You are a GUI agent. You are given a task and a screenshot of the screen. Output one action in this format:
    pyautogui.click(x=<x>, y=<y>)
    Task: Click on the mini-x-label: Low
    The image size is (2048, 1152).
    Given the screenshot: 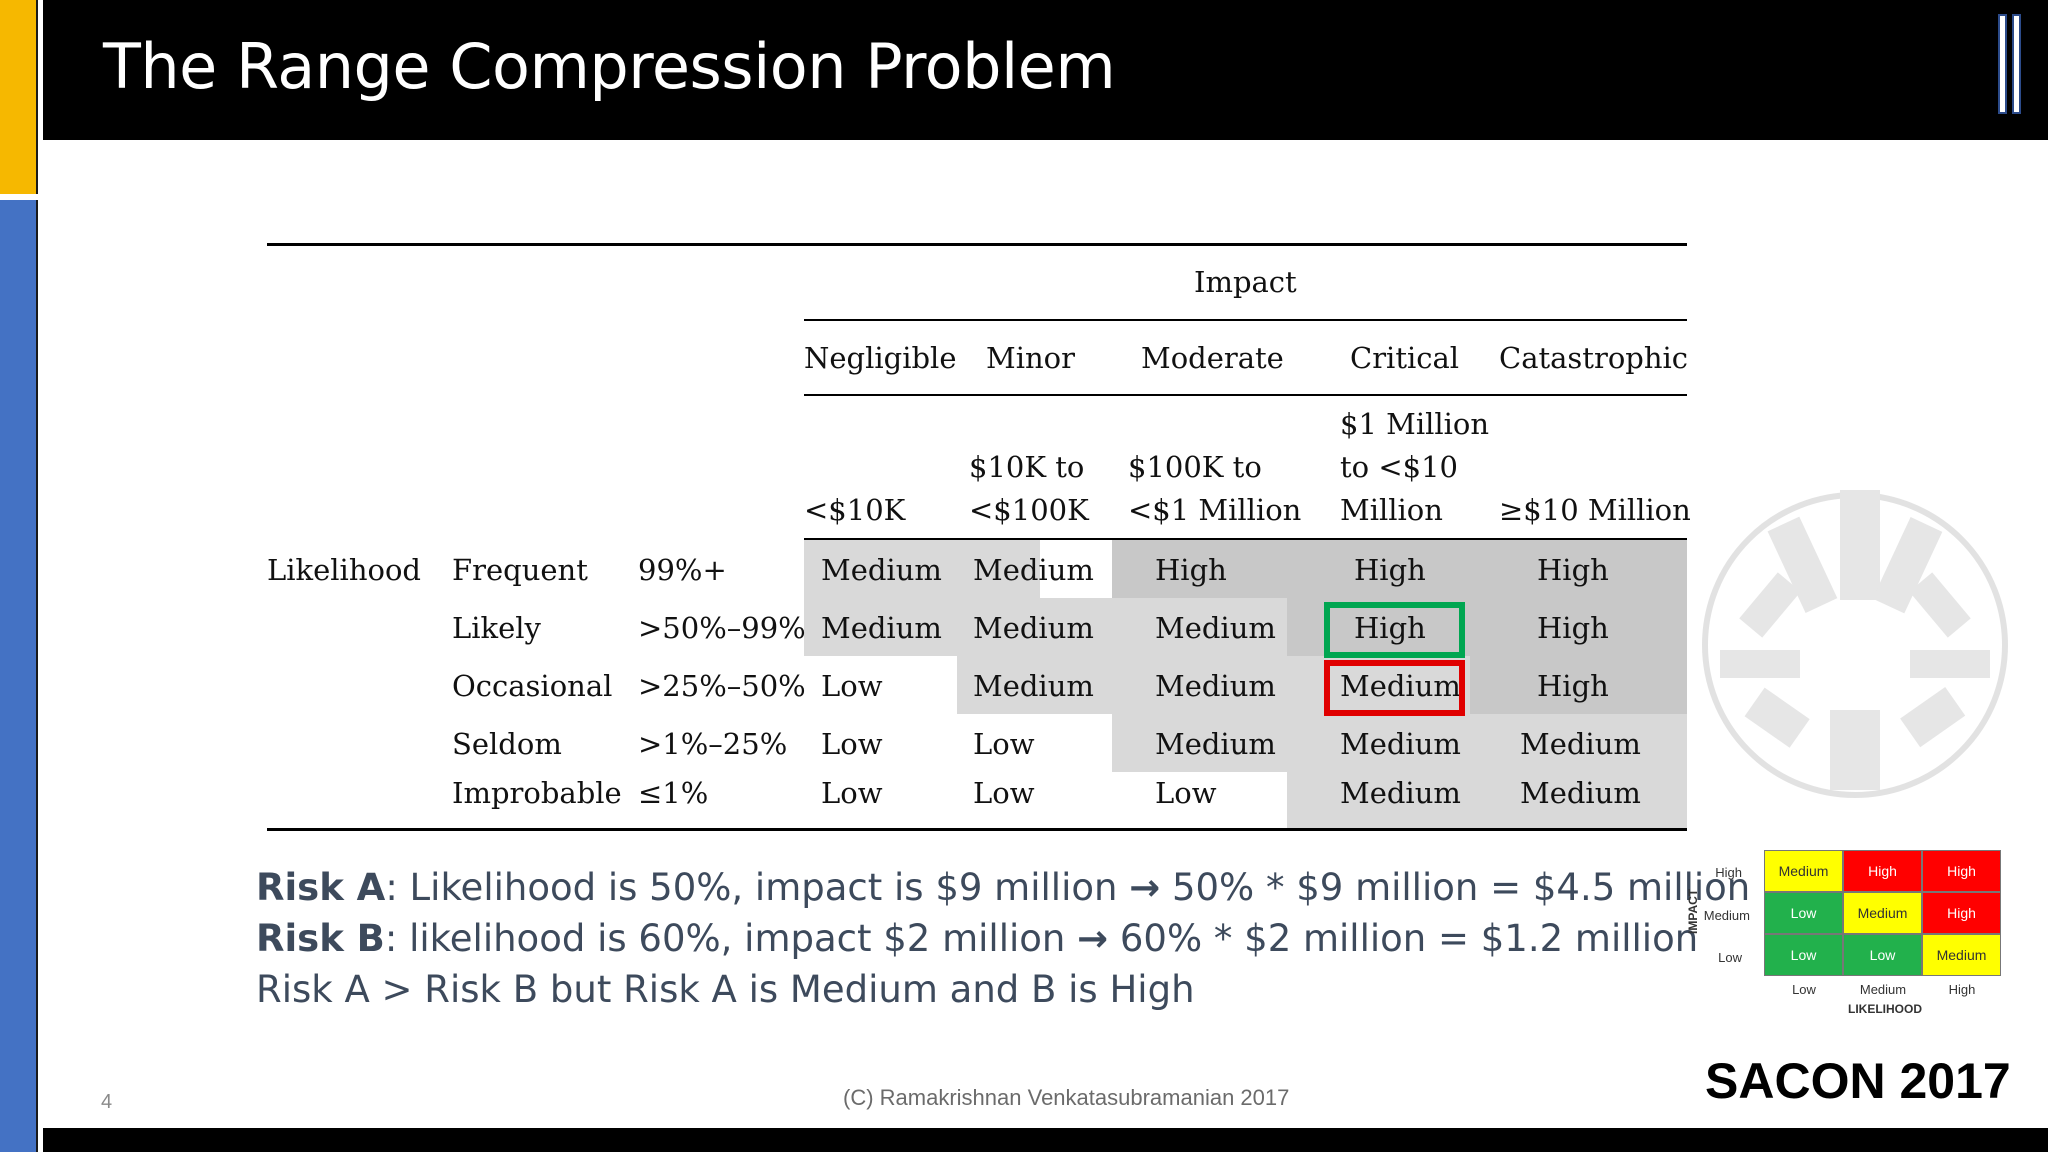 What is the action you would take?
    pyautogui.click(x=1804, y=989)
    